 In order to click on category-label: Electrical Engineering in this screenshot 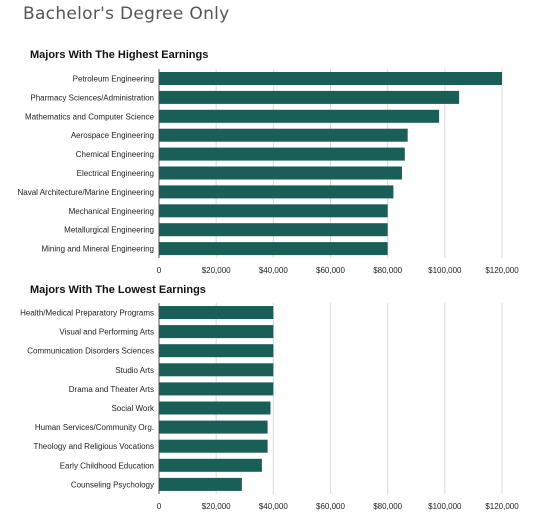, I will do `click(115, 173)`.